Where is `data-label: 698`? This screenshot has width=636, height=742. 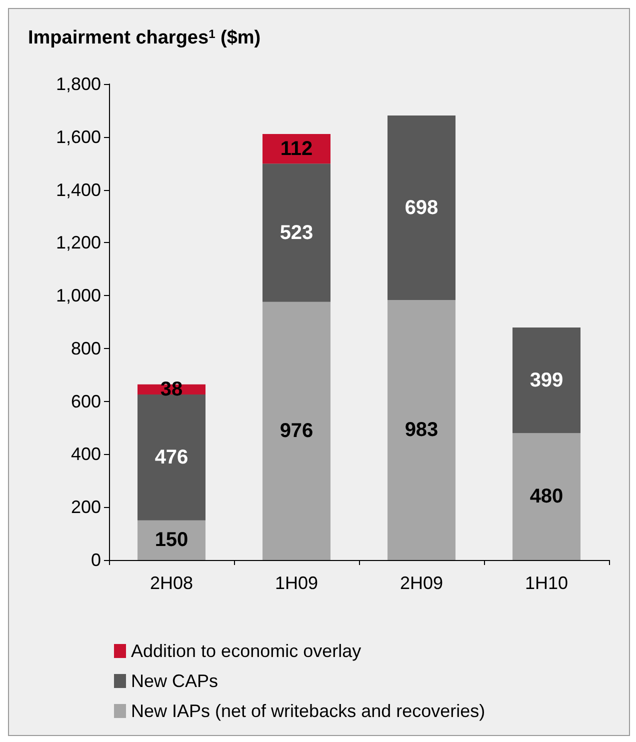 data-label: 698 is located at coordinates (421, 207).